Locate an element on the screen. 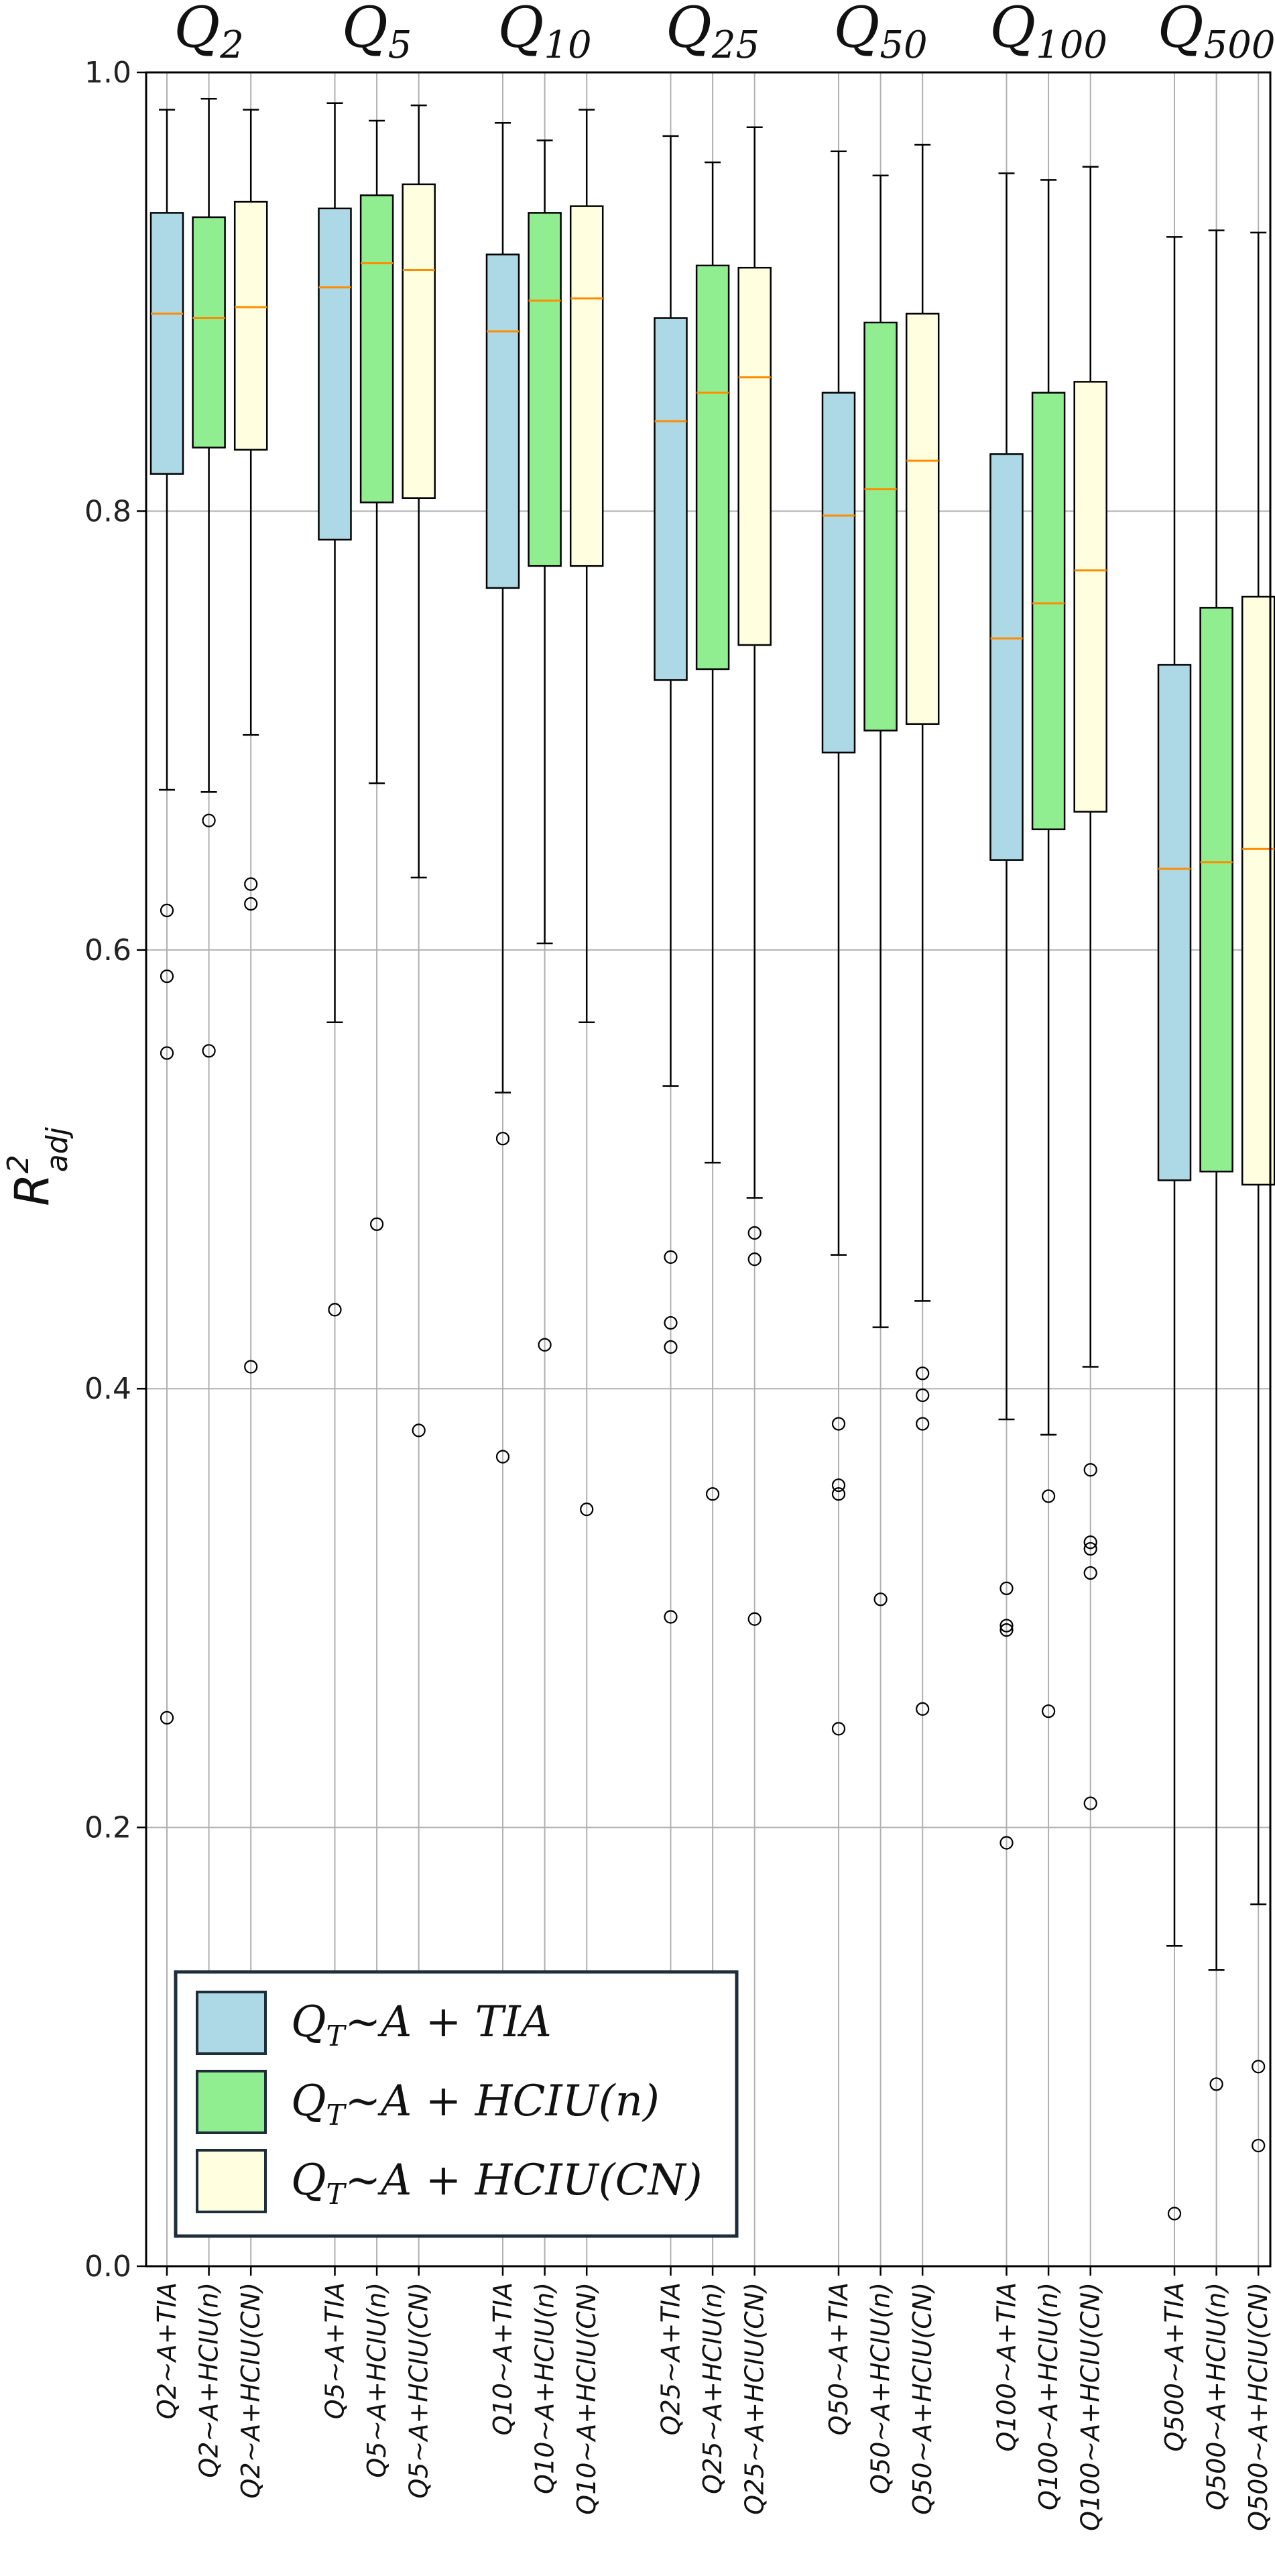 The height and width of the screenshot is (2576, 1275). box-Q10~A+HCIU(CN) is located at coordinates (586, 813).